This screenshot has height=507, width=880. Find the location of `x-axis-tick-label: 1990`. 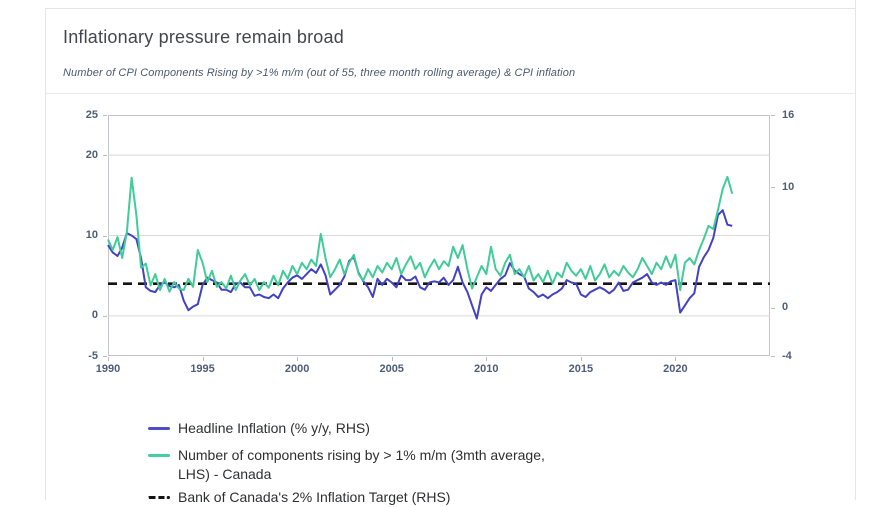

x-axis-tick-label: 1990 is located at coordinates (108, 369).